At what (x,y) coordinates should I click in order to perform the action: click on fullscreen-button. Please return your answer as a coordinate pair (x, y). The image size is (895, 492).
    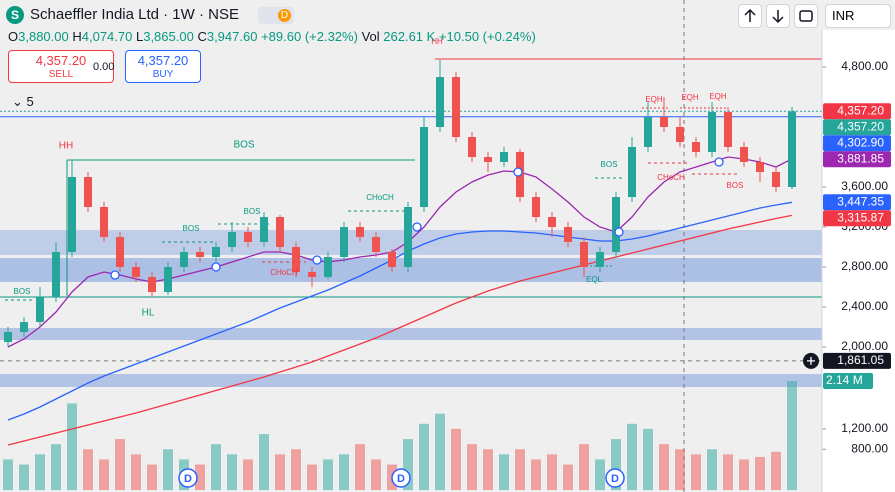
    Looking at the image, I should click on (806, 16).